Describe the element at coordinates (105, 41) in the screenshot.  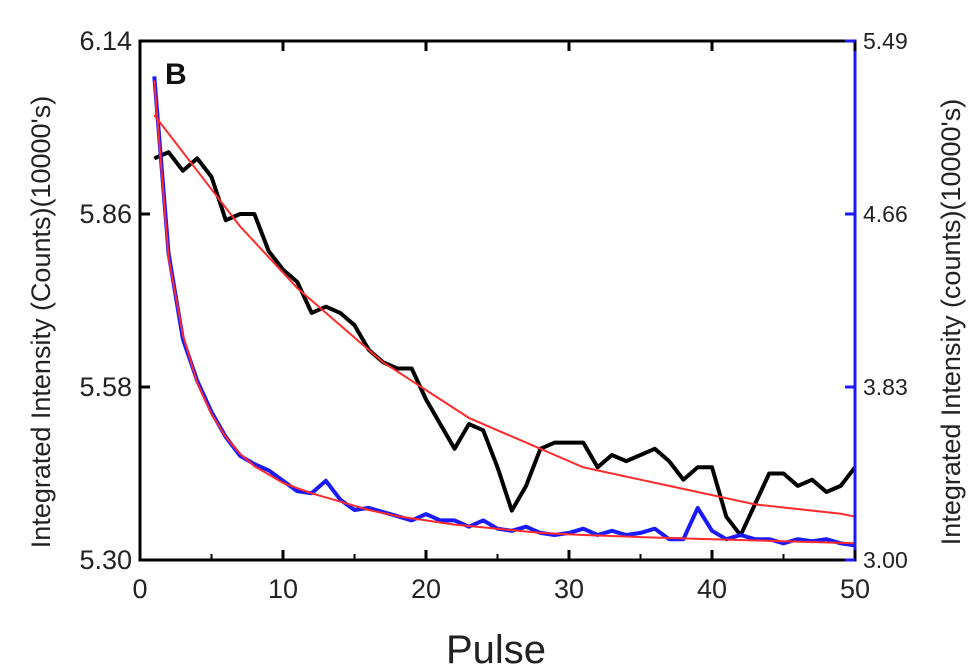
I see `left-y-tick-label: 6.14` at that location.